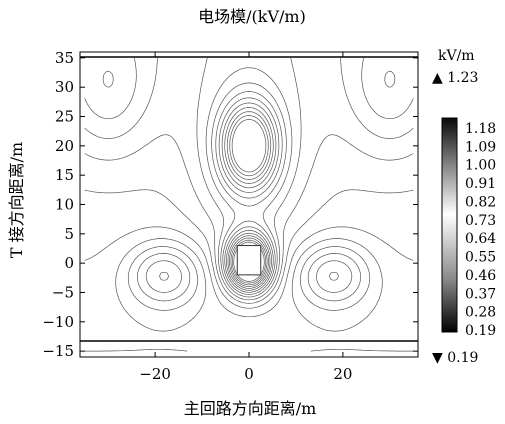 Image resolution: width=505 pixels, height=424 pixels. Describe the element at coordinates (64, 87) in the screenshot. I see `y-tick-label: 30` at that location.